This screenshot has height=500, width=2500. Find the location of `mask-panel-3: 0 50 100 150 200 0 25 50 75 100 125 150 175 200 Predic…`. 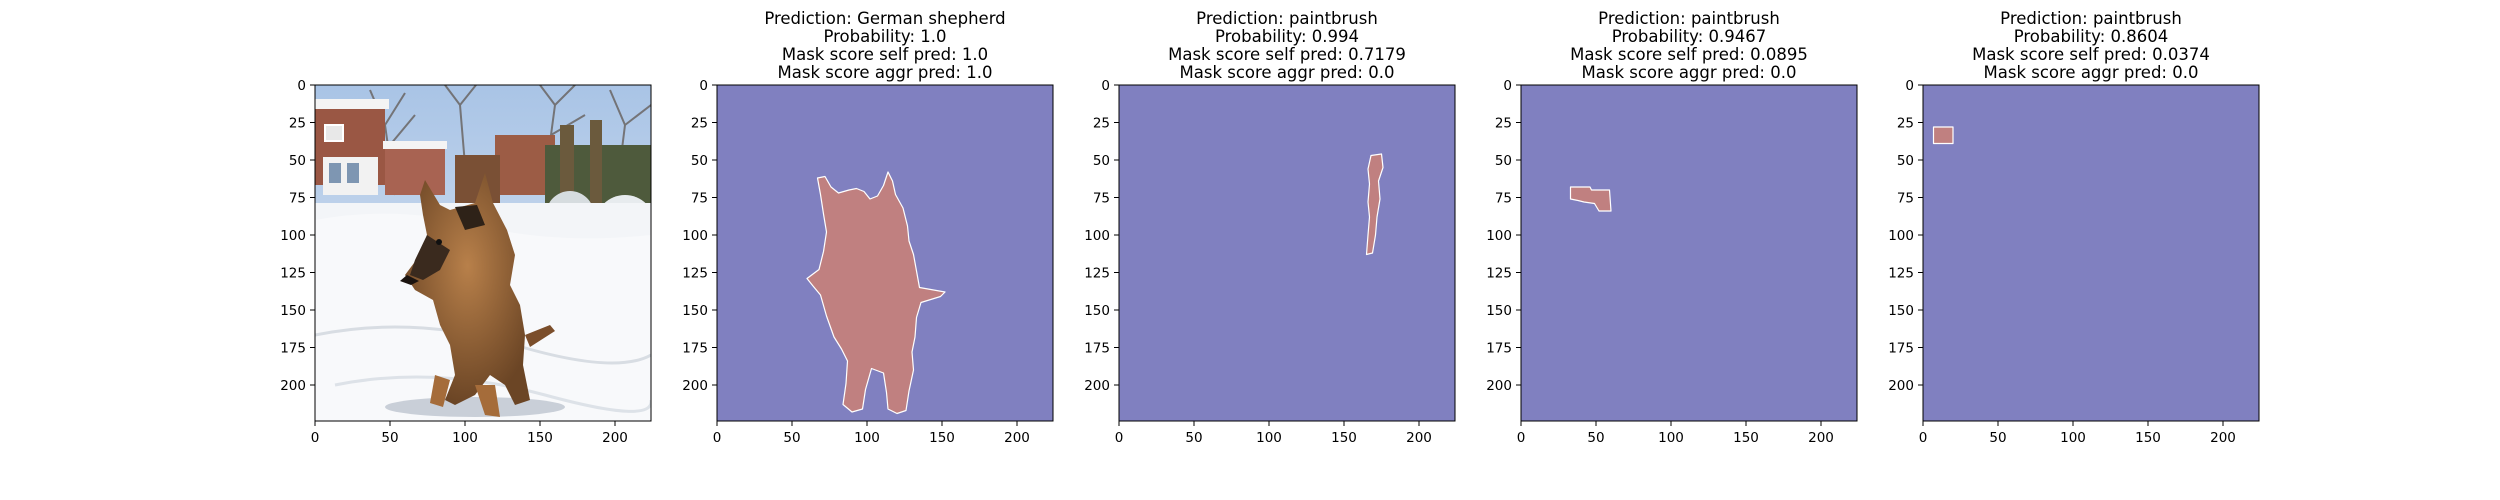

mask-panel-3: 0 50 100 150 200 0 25 50 75 100 125 150 175 200 Predic… is located at coordinates (1672, 227).